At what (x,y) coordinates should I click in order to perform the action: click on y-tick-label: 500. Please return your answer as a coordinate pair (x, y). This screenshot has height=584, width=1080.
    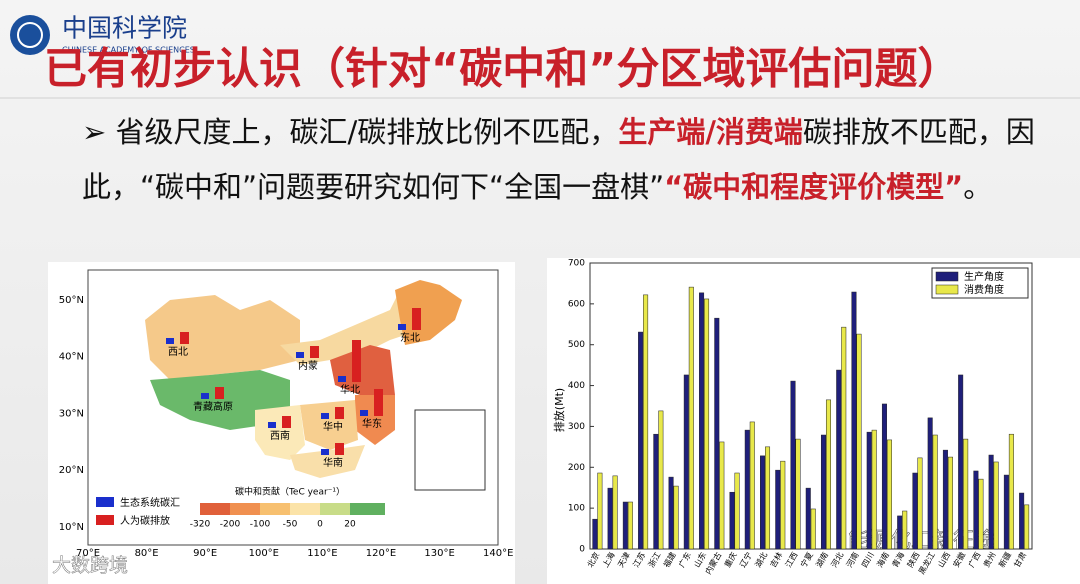
    Looking at the image, I should click on (576, 345).